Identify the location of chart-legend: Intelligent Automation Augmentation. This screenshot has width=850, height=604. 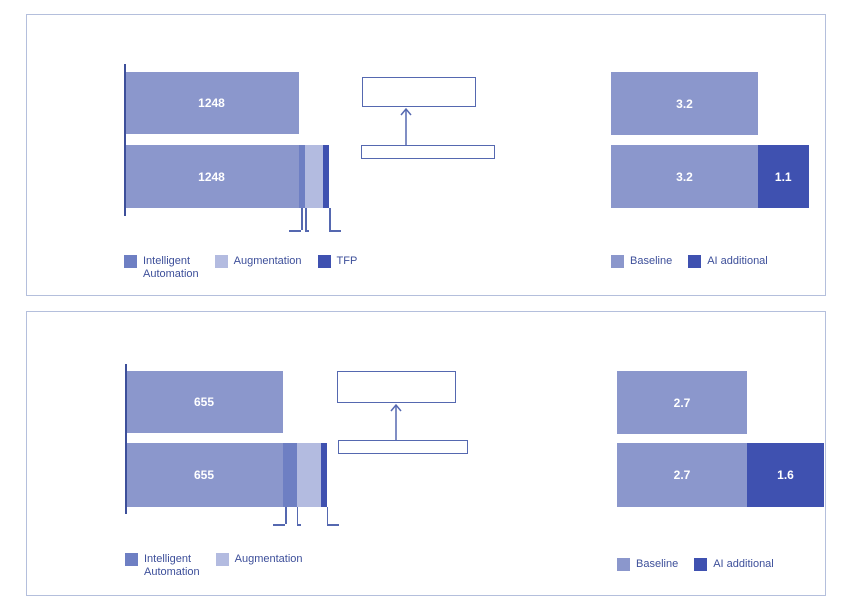
(222, 566).